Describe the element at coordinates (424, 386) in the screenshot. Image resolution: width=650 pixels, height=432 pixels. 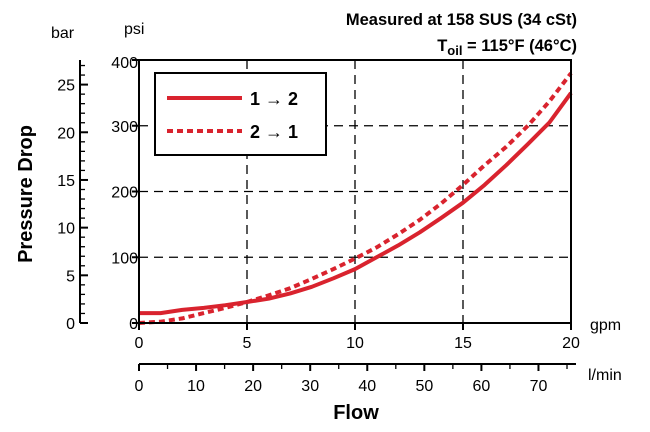
I see `lmin-tick-label: 50` at that location.